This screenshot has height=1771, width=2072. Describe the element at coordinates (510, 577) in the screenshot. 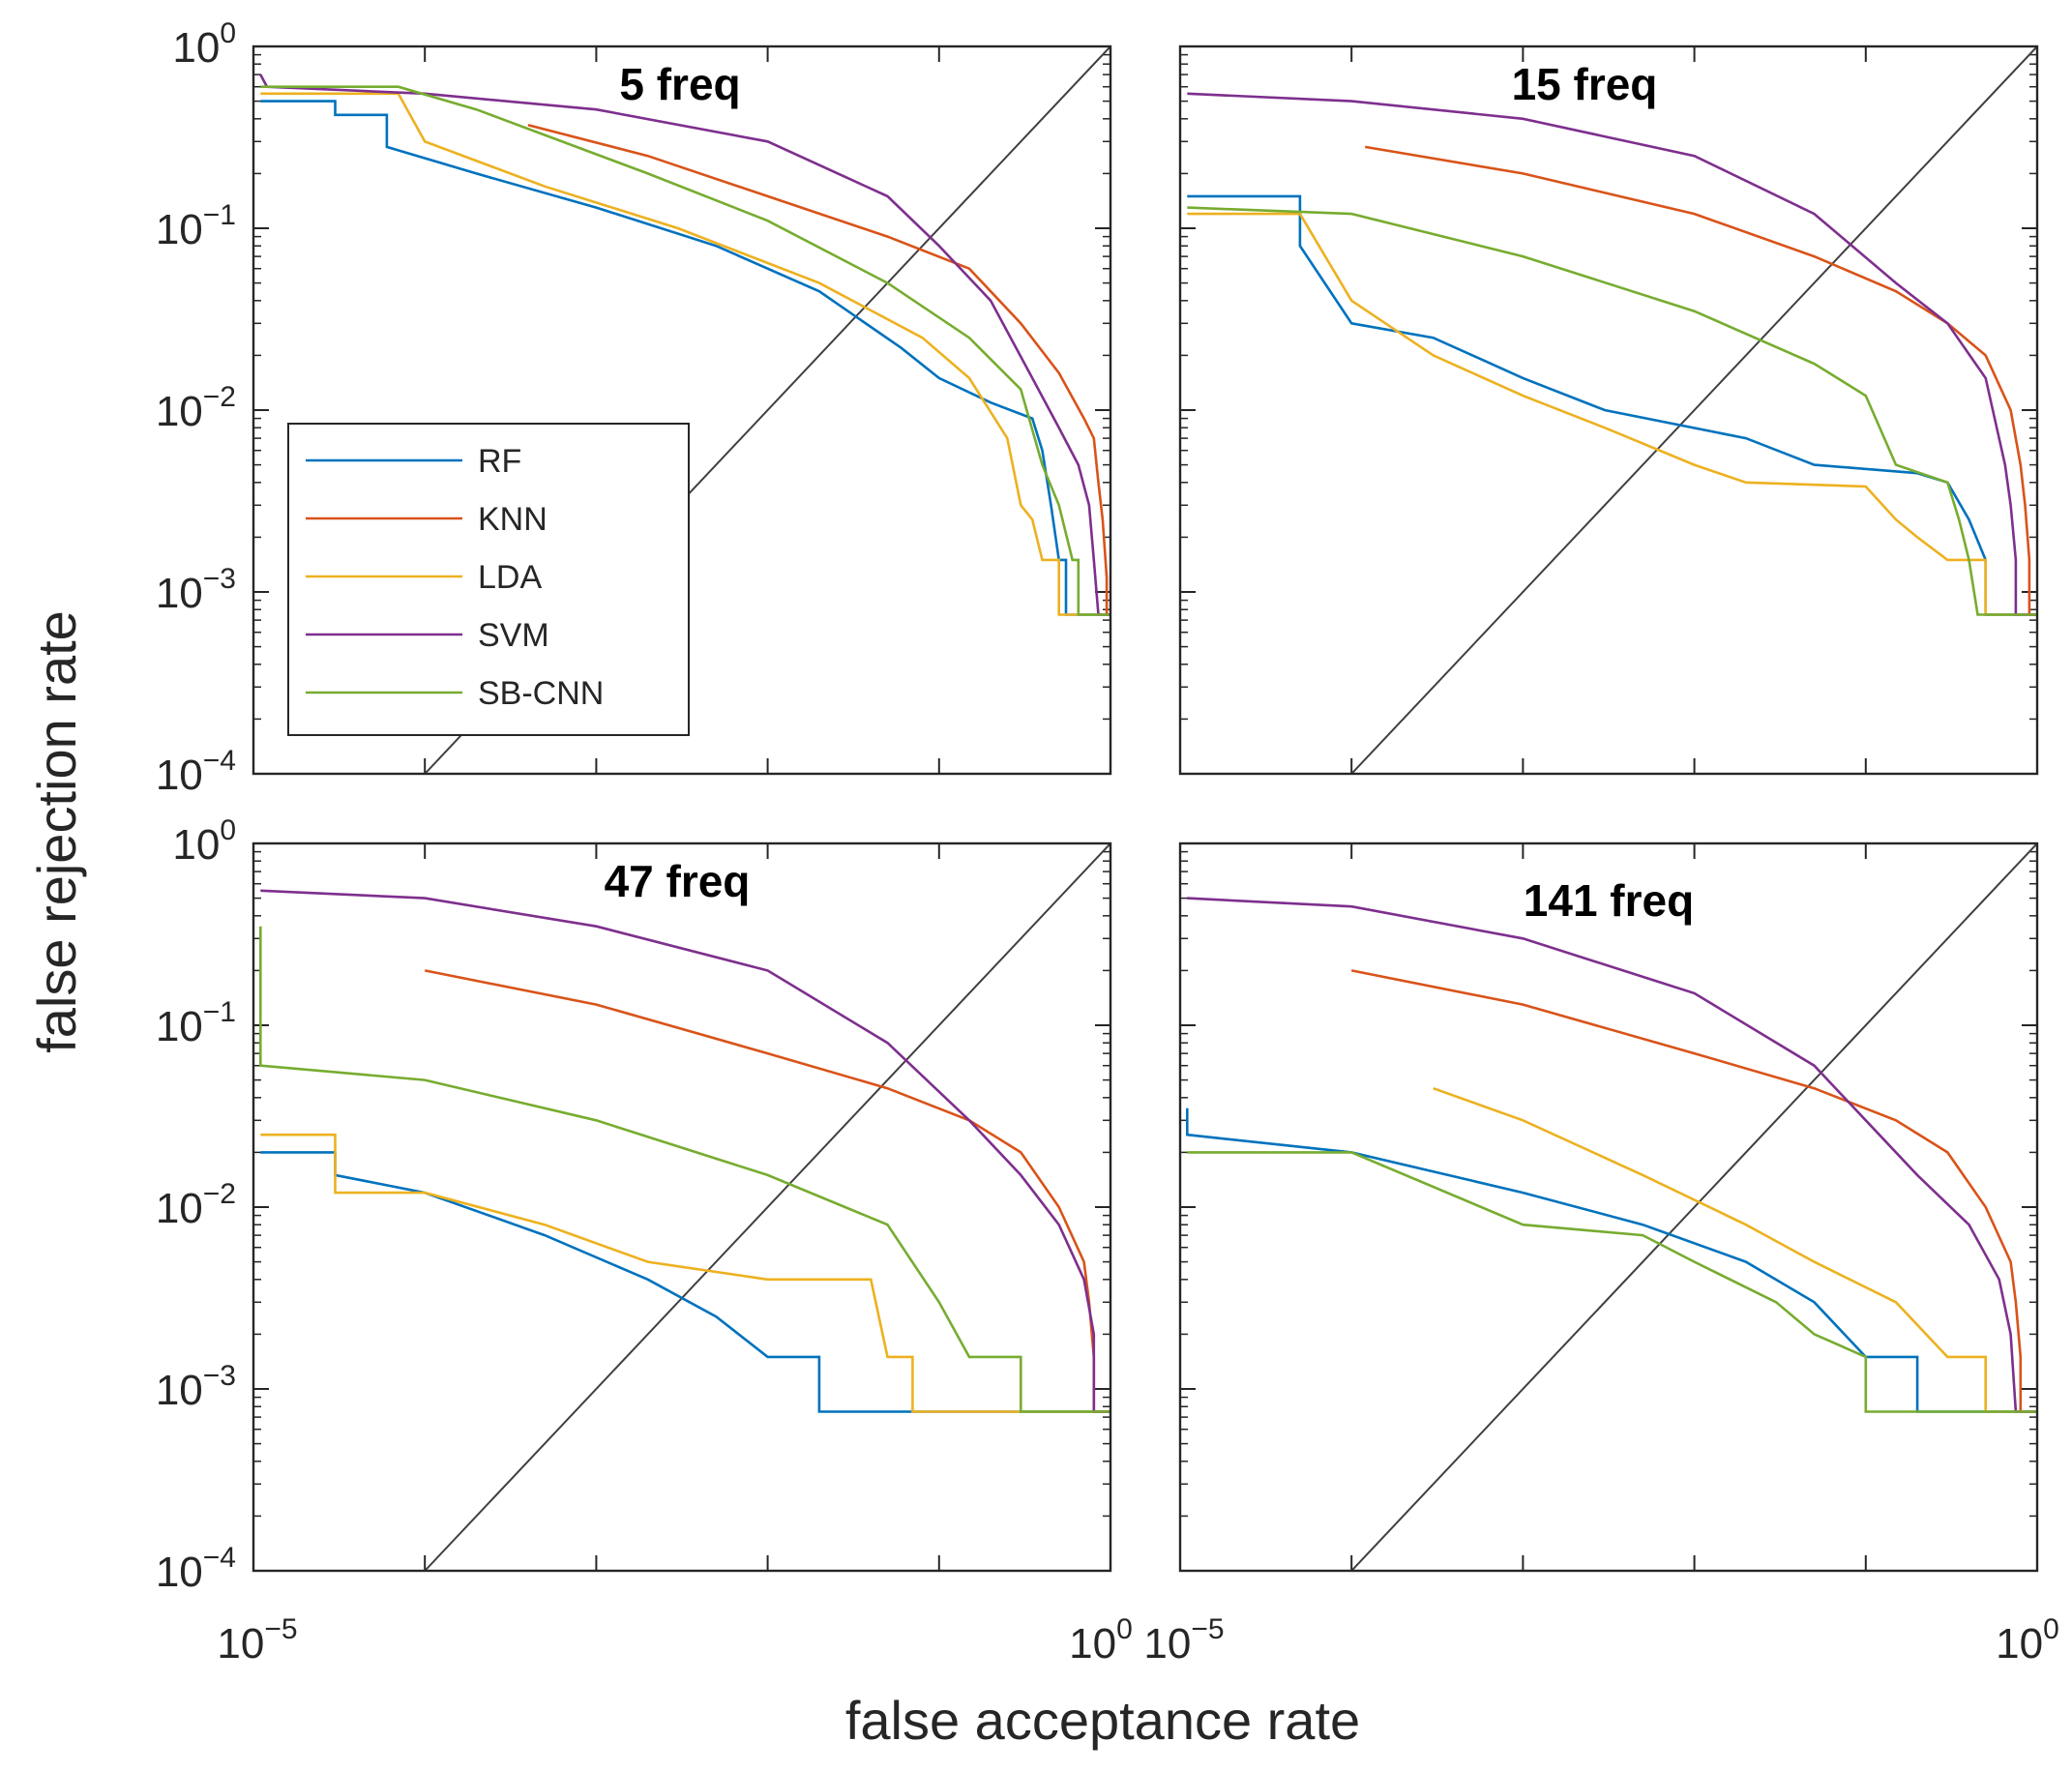

I see `legend-label: LDA` at that location.